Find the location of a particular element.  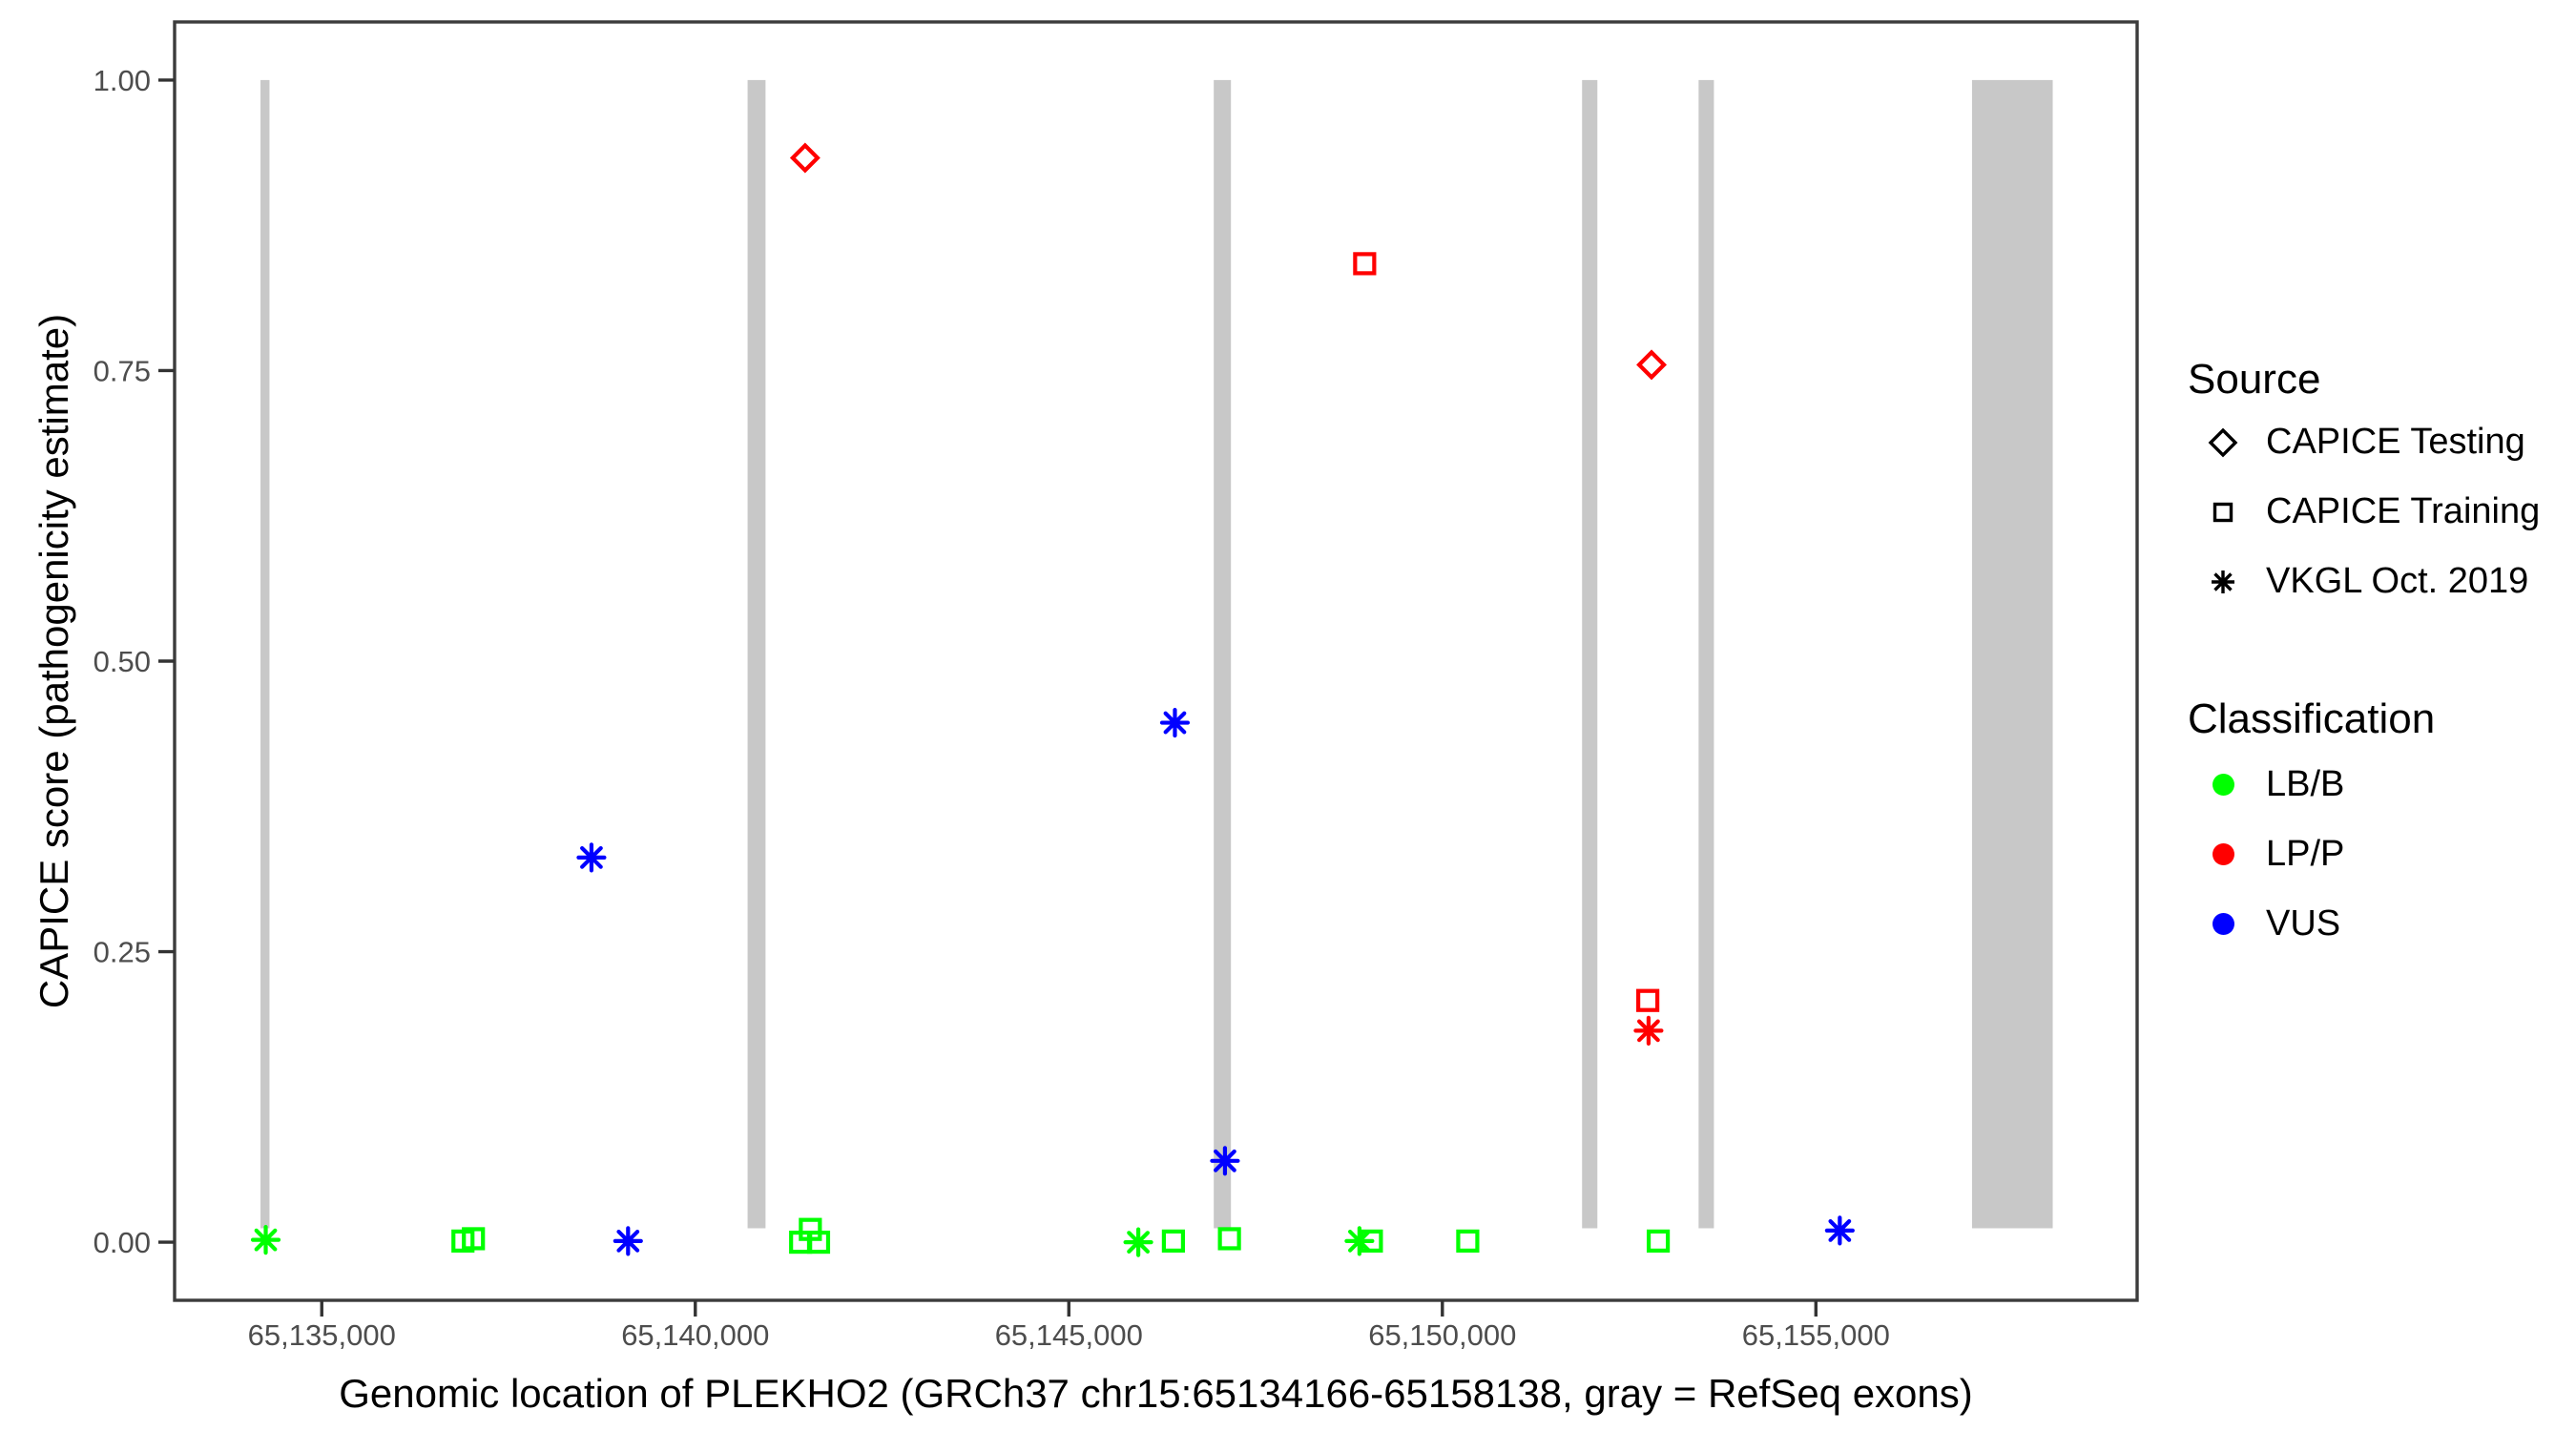

y-tick-label: 1.00 is located at coordinates (122, 80).